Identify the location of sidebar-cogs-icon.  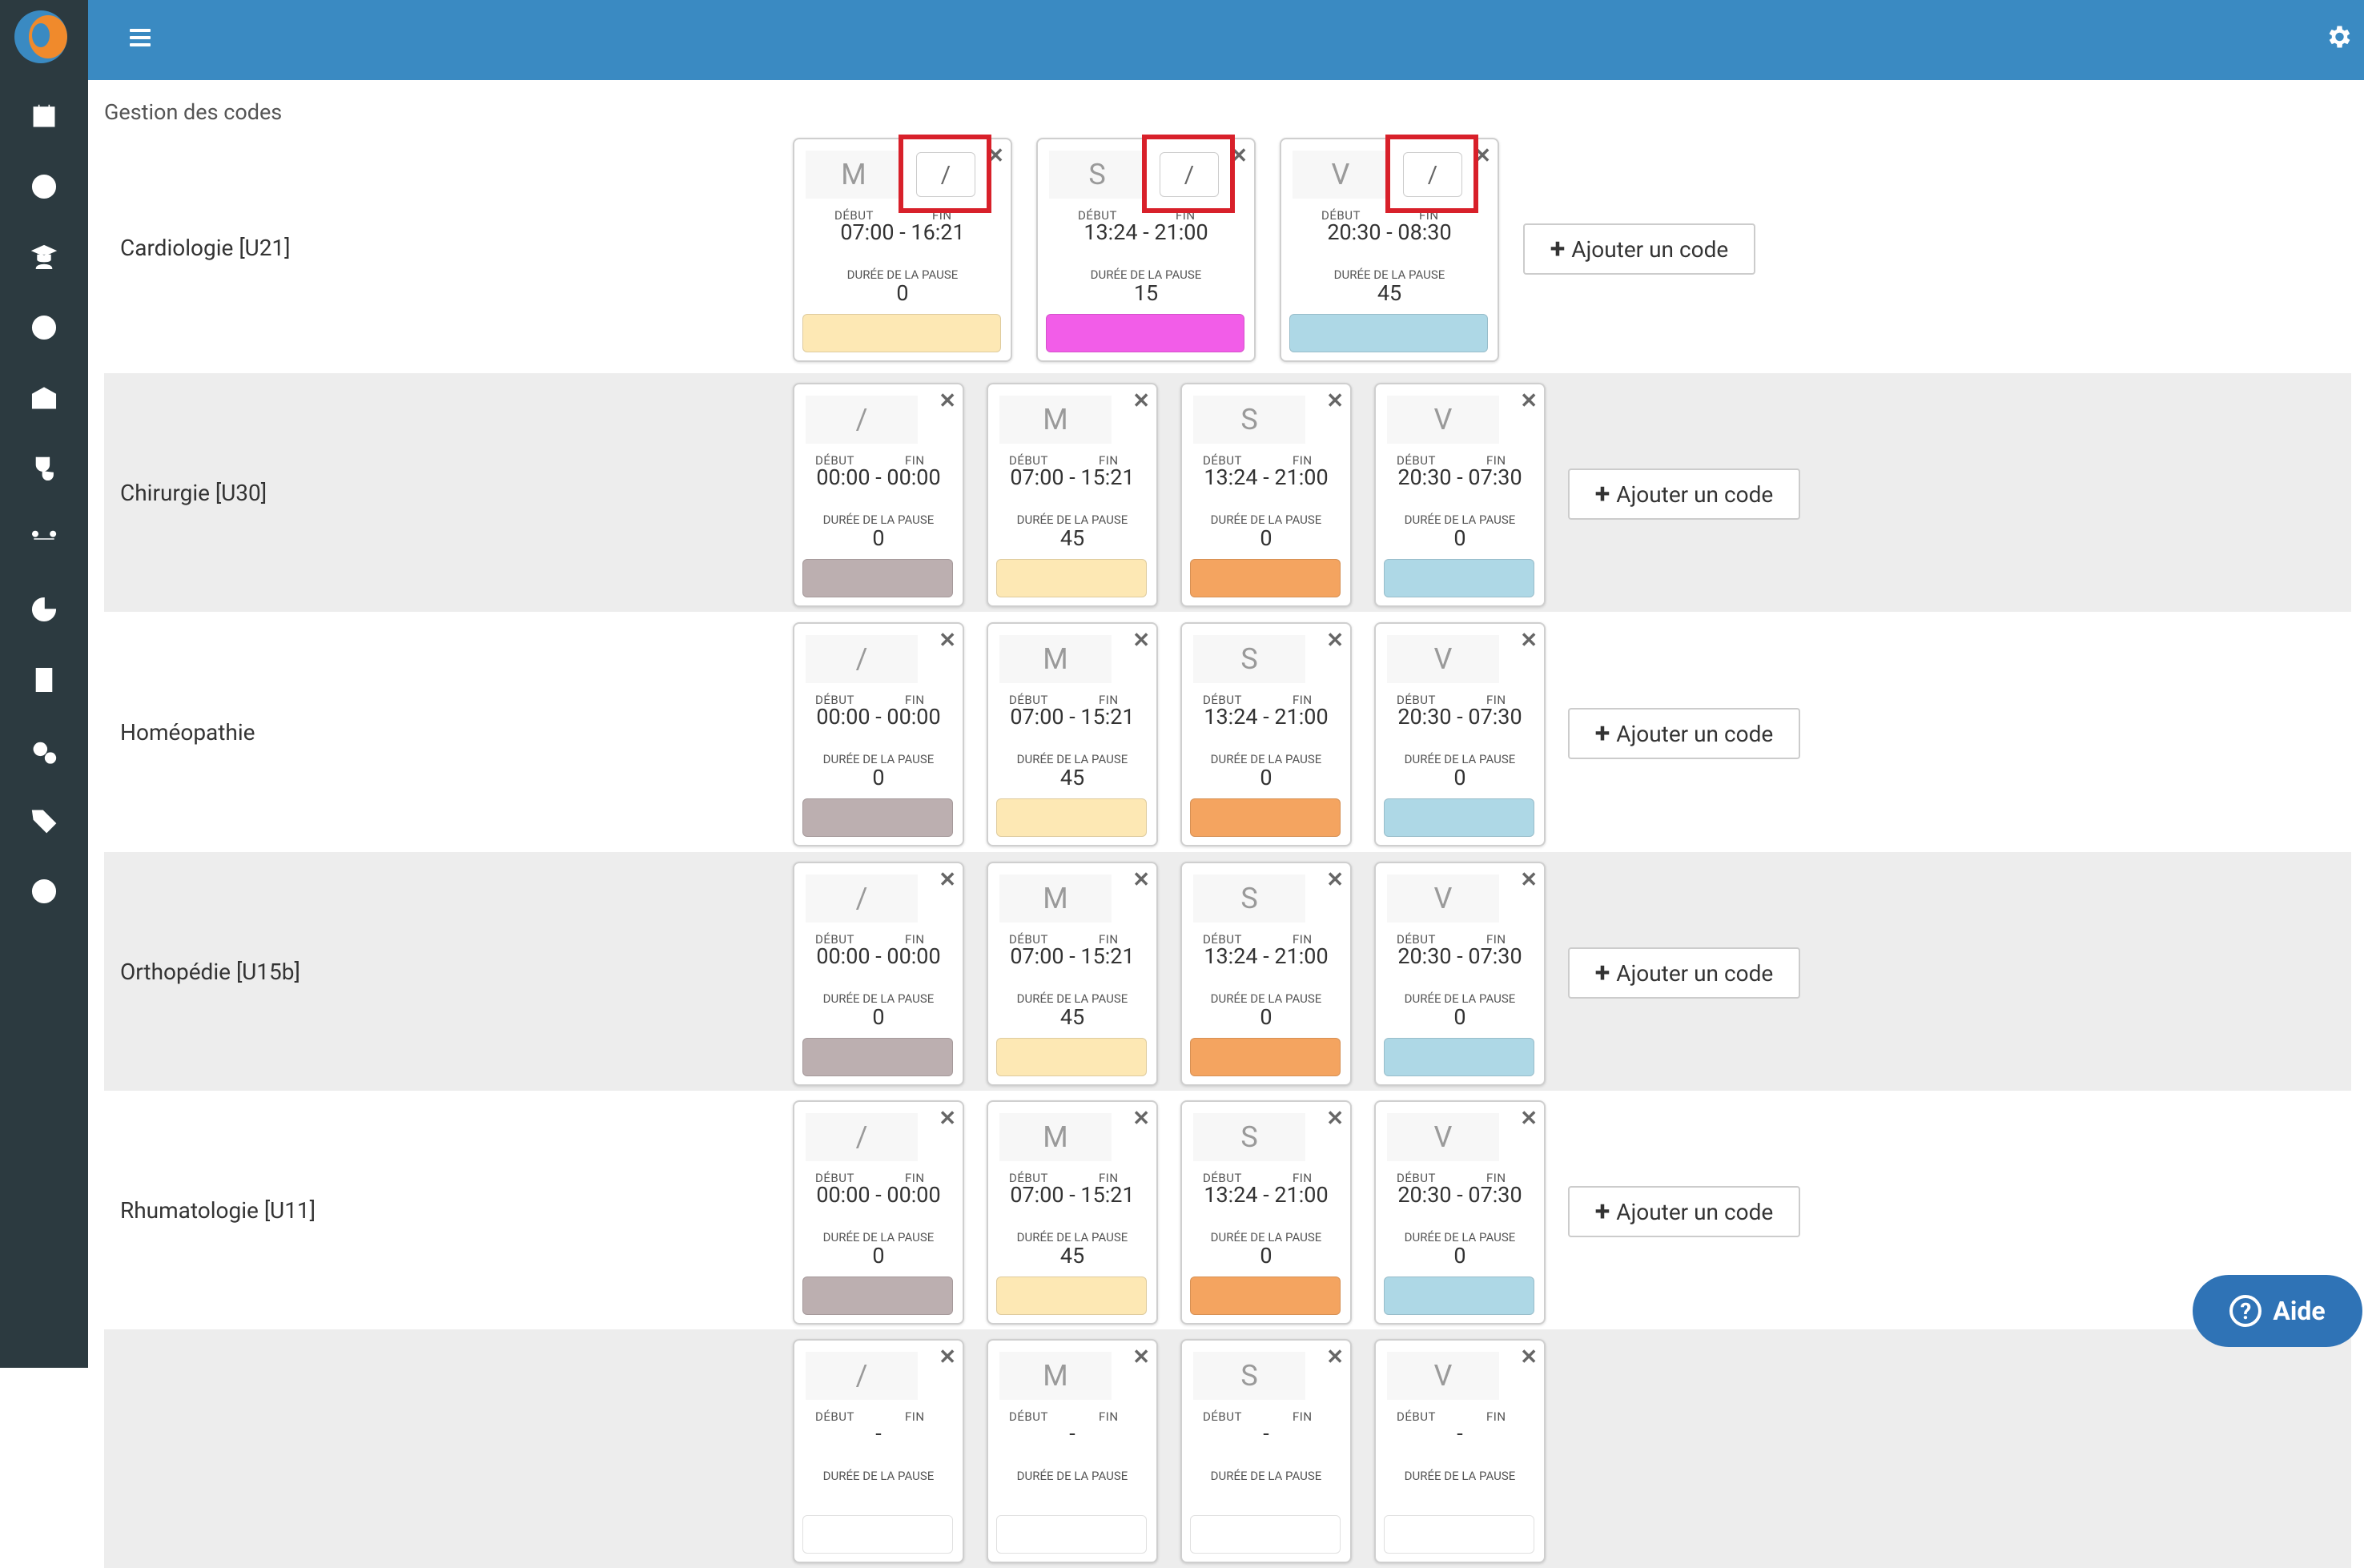
(44, 750).